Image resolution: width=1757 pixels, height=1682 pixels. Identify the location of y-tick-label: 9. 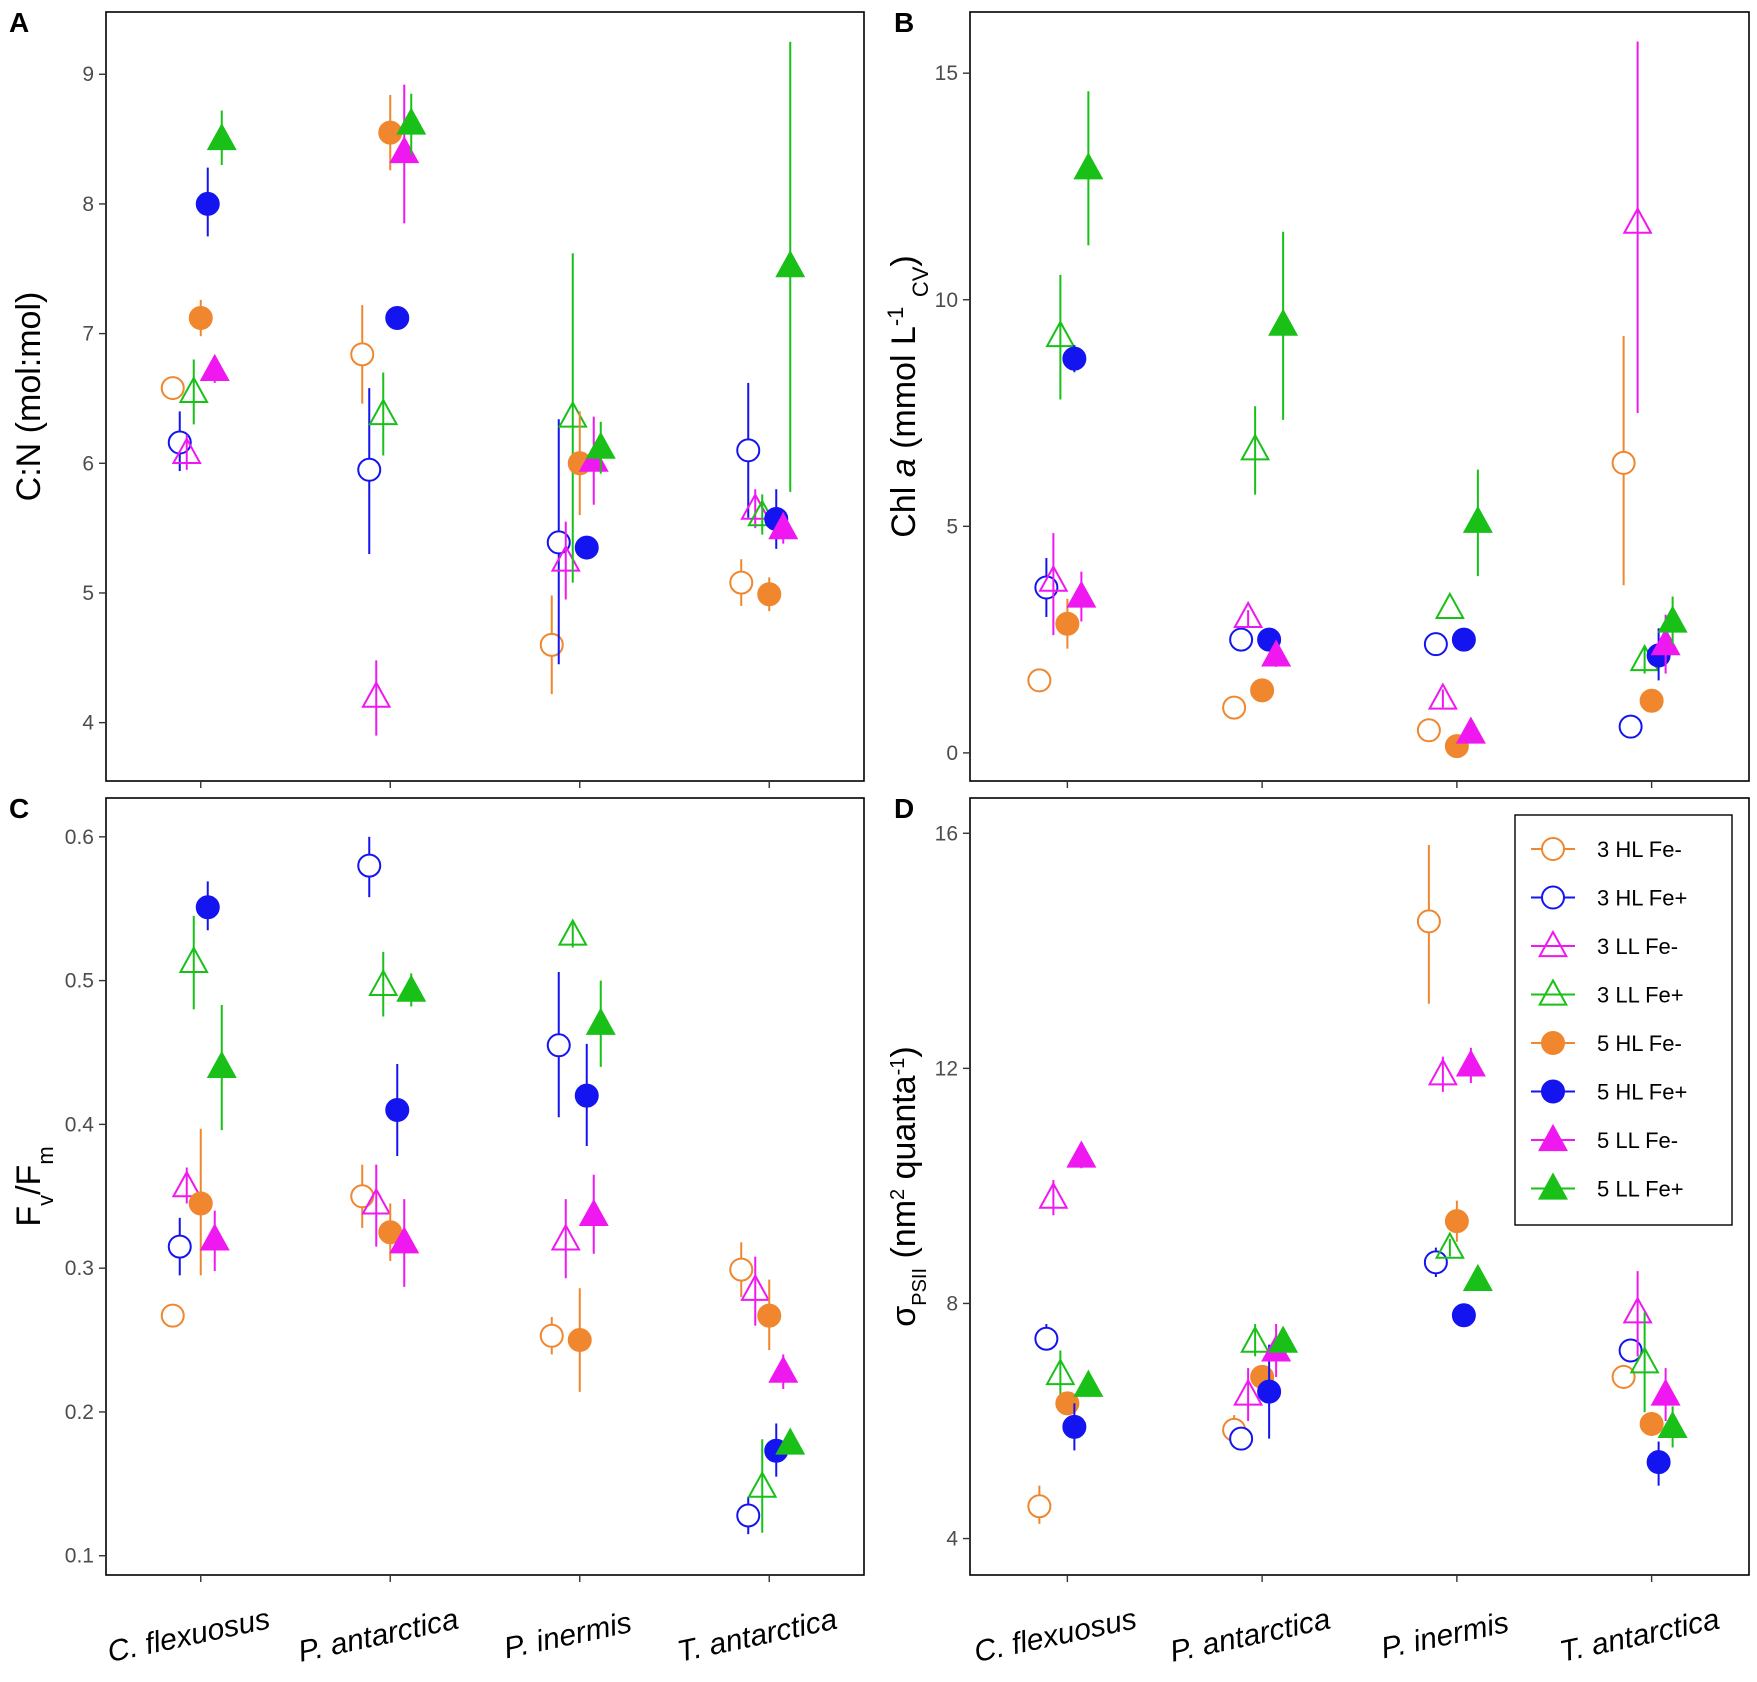
(88, 74).